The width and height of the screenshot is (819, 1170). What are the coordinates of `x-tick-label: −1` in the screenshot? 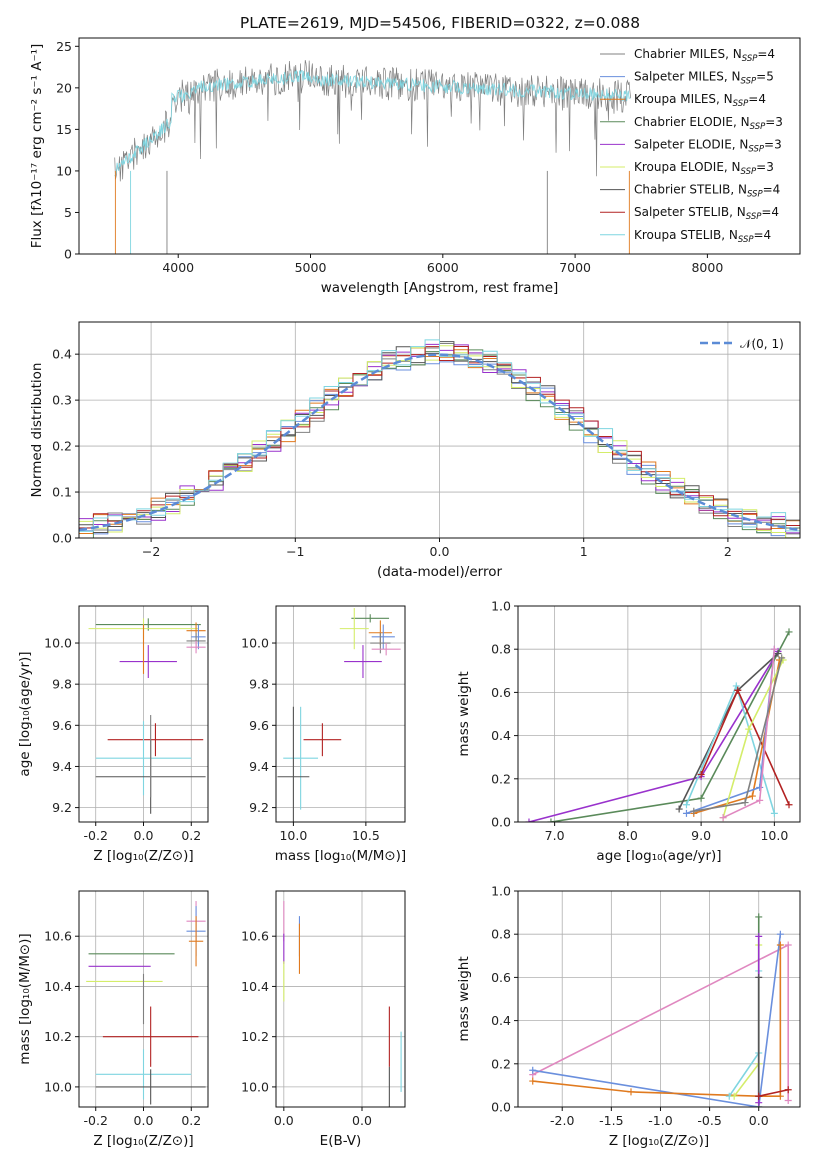 It's located at (295, 551).